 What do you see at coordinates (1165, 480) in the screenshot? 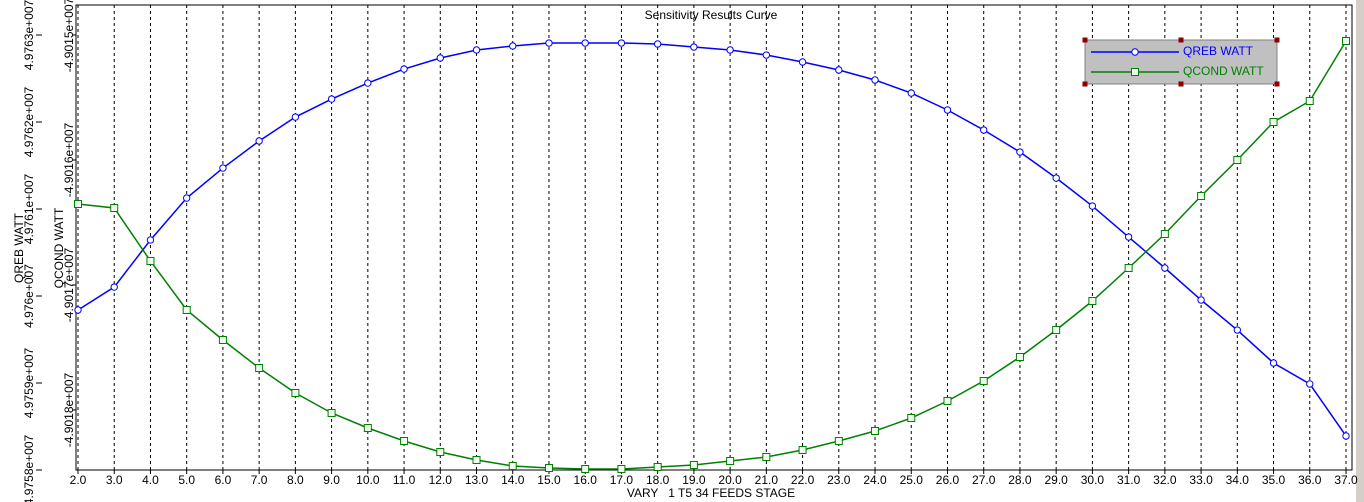
I see `x-tick-label: 32.0` at bounding box center [1165, 480].